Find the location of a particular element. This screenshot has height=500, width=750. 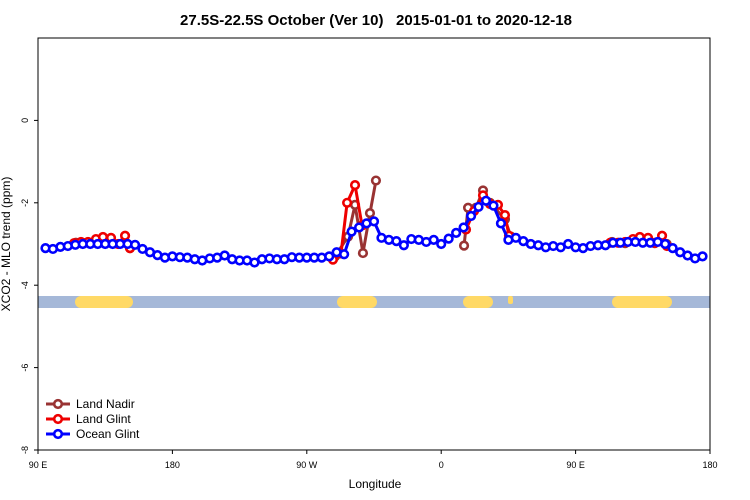

x-axis-label: Longitude is located at coordinates (375, 484).